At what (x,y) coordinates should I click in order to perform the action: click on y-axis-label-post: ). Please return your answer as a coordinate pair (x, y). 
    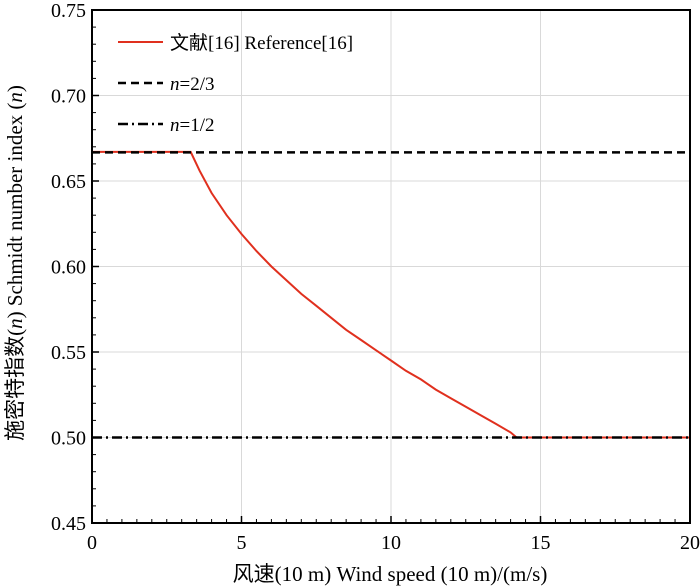
    Looking at the image, I should click on (15, 88).